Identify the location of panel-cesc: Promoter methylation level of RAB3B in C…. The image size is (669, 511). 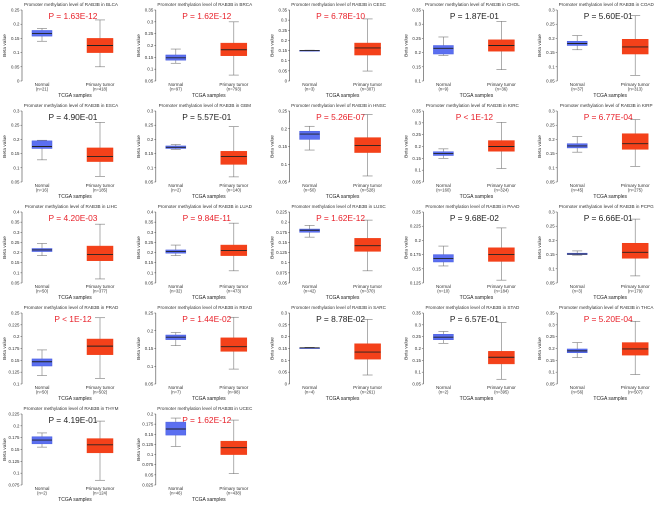
(328, 50).